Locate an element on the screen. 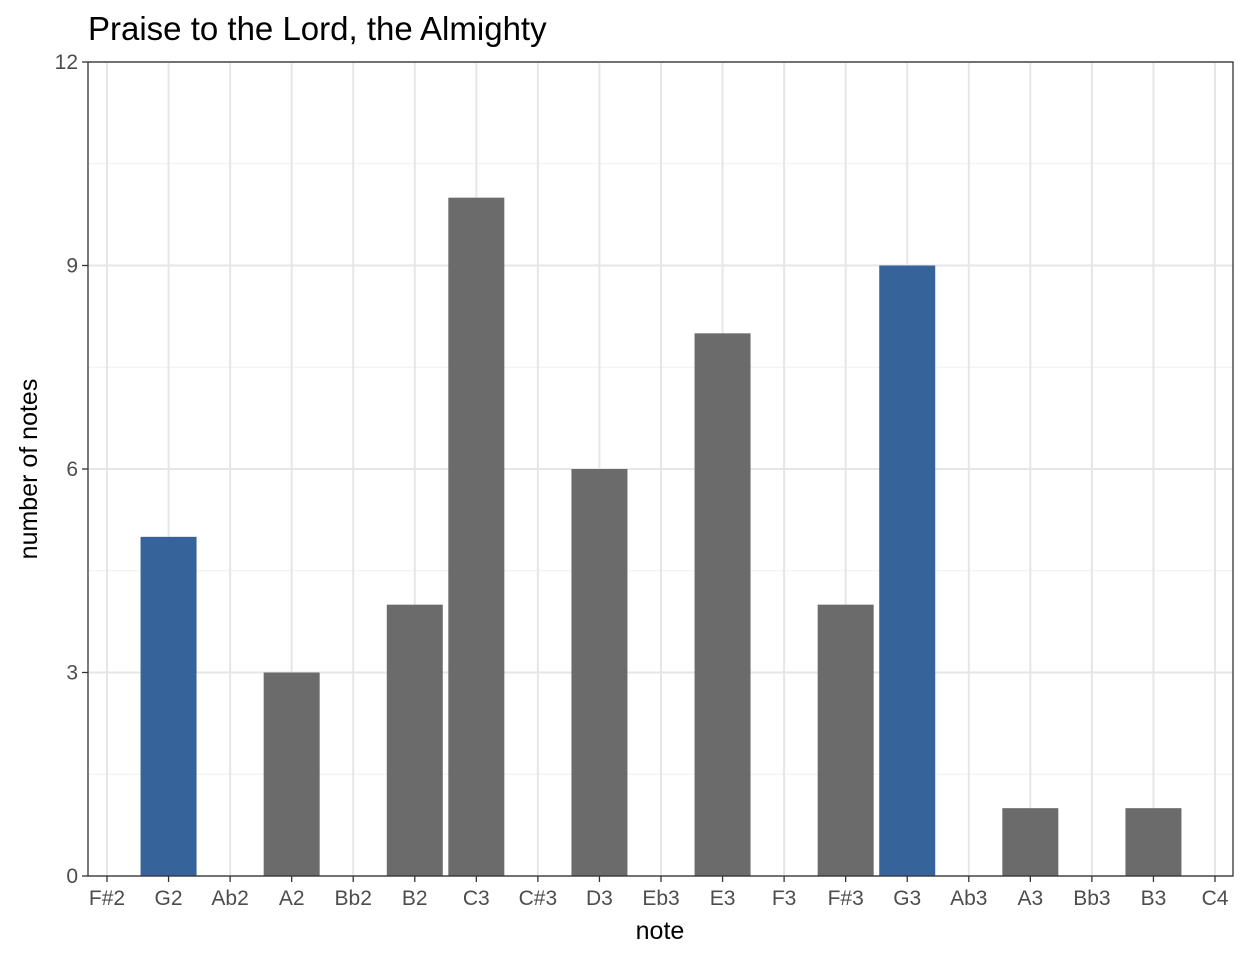 The width and height of the screenshot is (1248, 960). bar-a3 is located at coordinates (1030, 842).